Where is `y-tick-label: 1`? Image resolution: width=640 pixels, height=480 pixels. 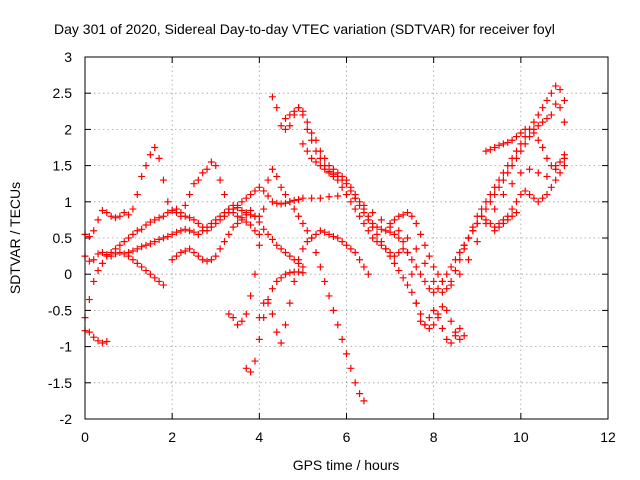
y-tick-label: 1 is located at coordinates (68, 202).